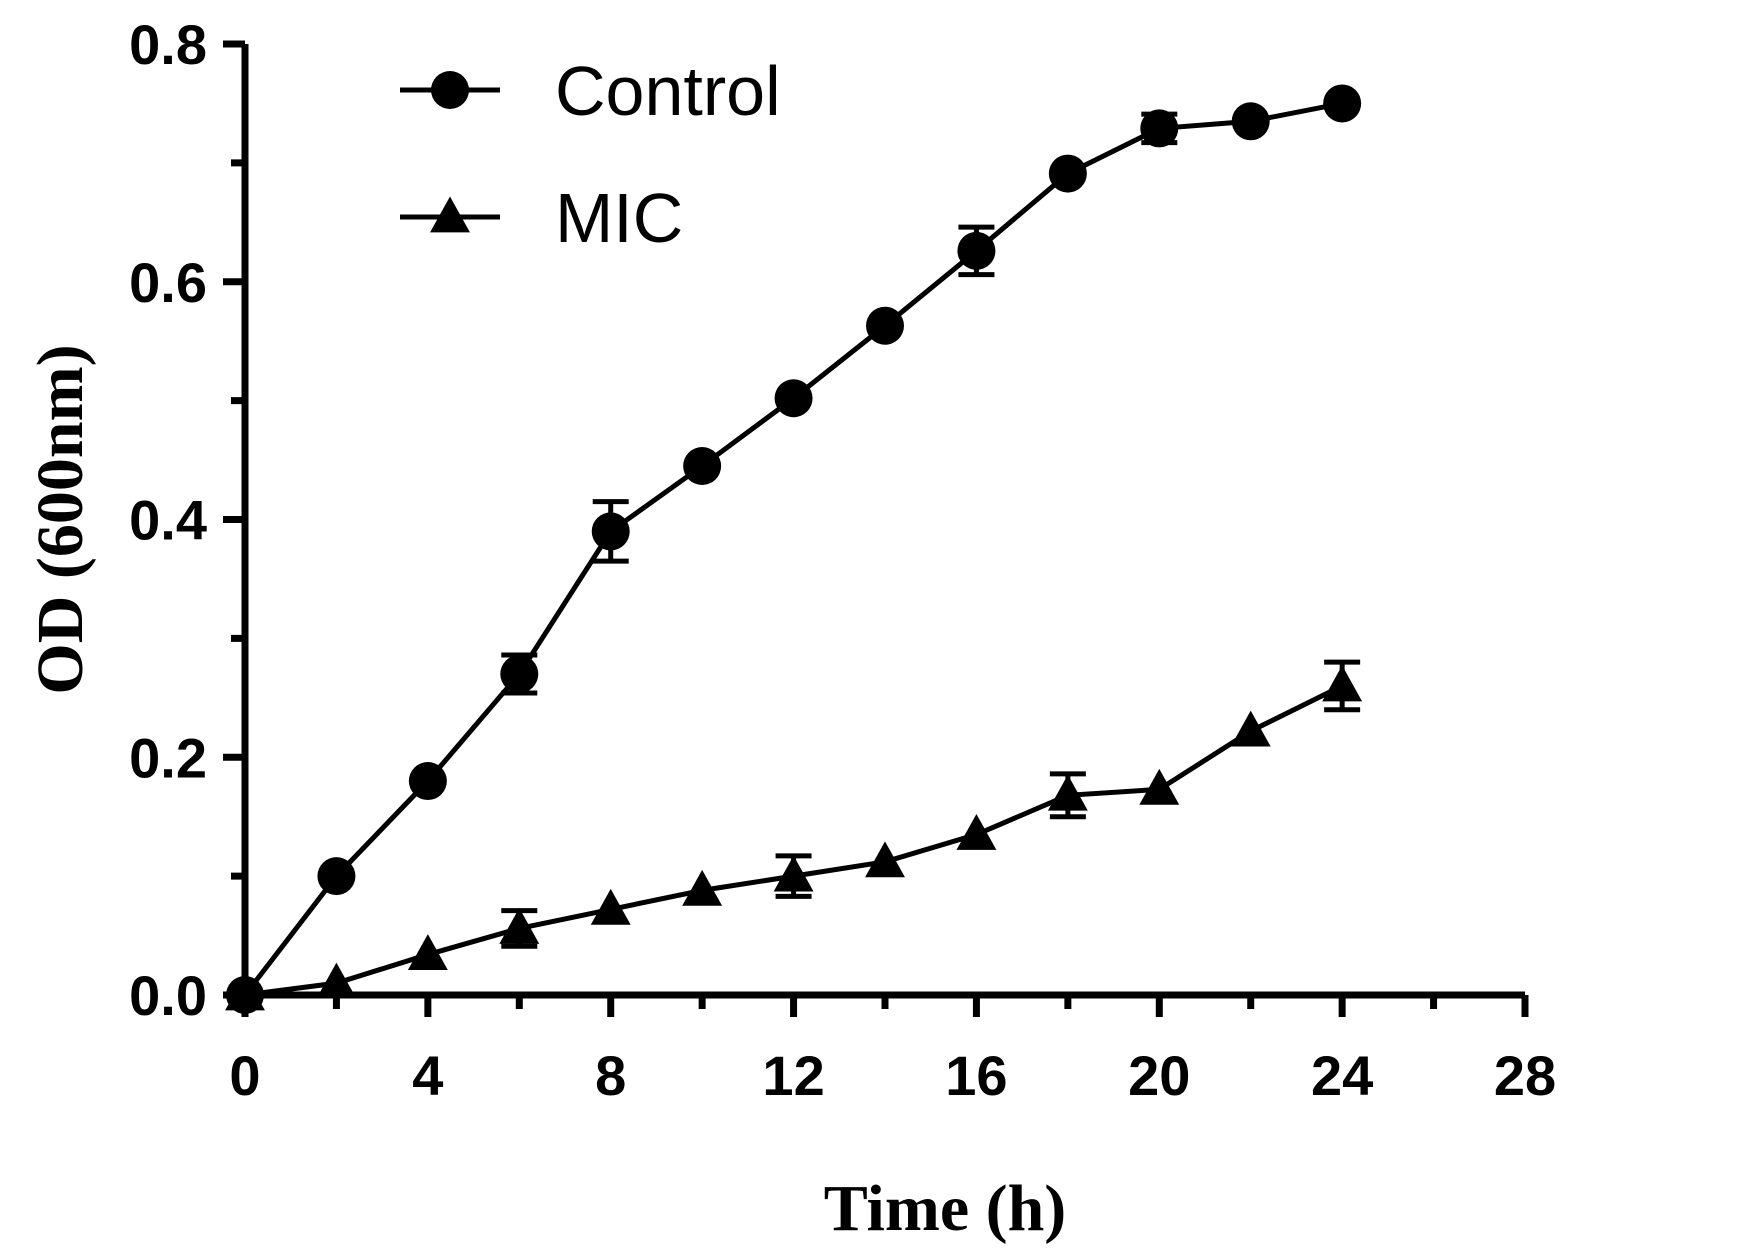 This screenshot has width=1755, height=1259. Describe the element at coordinates (793, 1075) in the screenshot. I see `x-tick-label: 12` at that location.